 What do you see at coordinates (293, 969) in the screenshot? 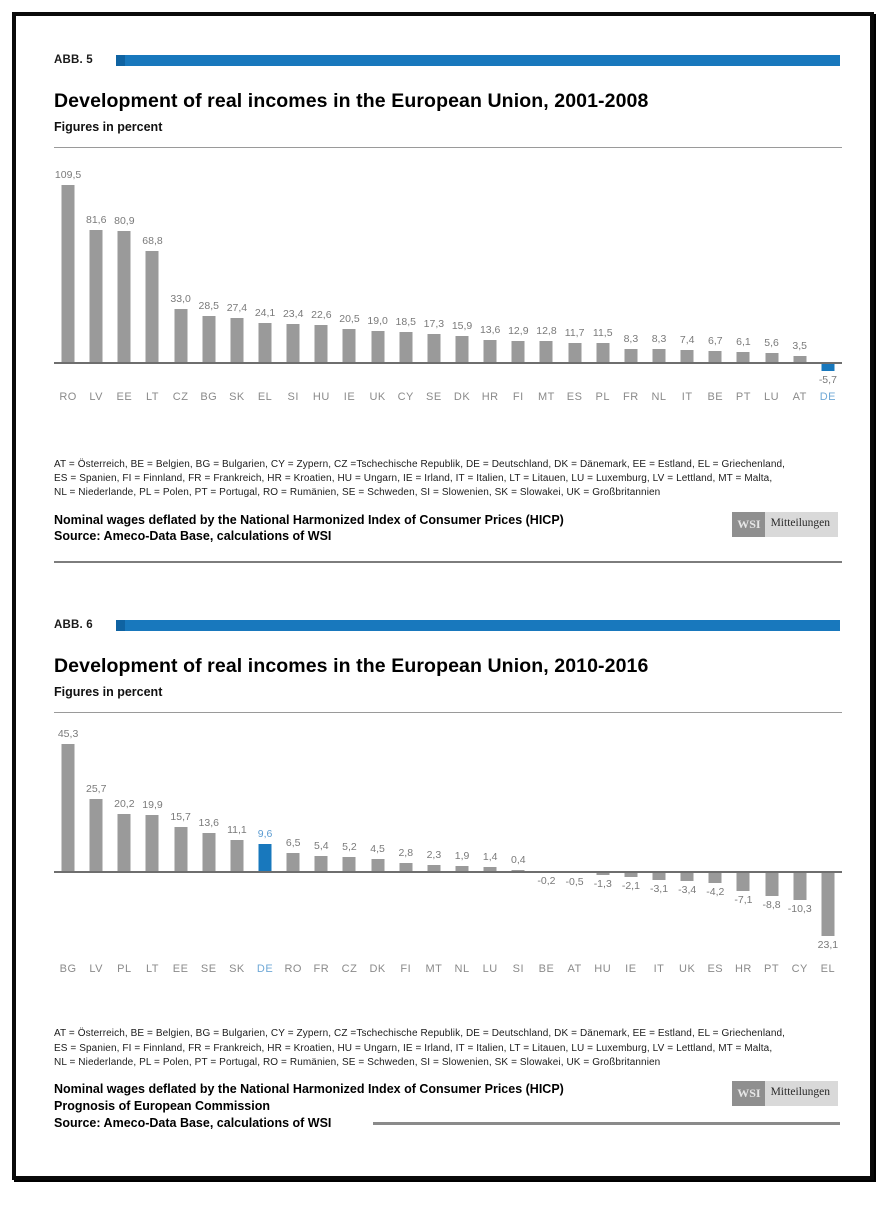
I see `country-label-ro: RO` at bounding box center [293, 969].